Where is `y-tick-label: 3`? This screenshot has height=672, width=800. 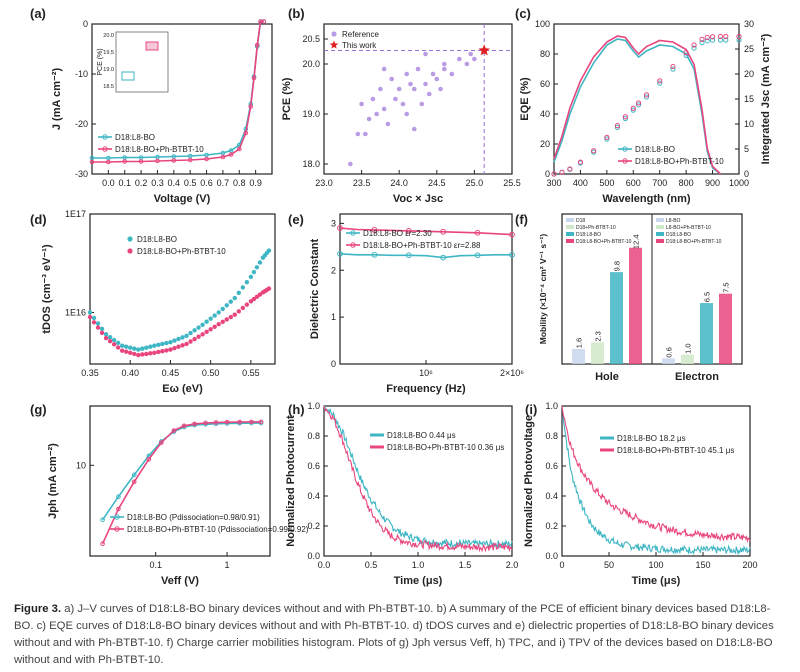
y-tick-label: 3 is located at coordinates (333, 223).